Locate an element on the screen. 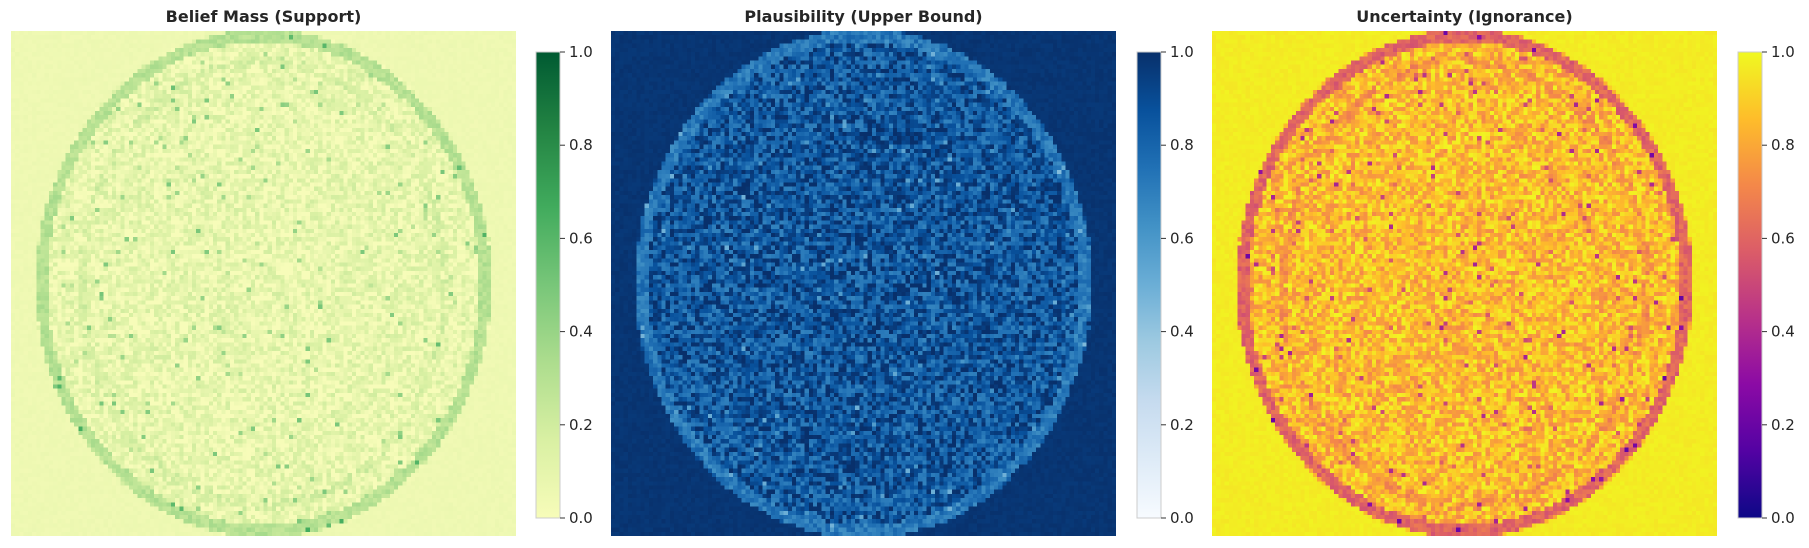 This screenshot has width=1809, height=548. belief-colorbar-tick-label: 0.4 is located at coordinates (581, 332).